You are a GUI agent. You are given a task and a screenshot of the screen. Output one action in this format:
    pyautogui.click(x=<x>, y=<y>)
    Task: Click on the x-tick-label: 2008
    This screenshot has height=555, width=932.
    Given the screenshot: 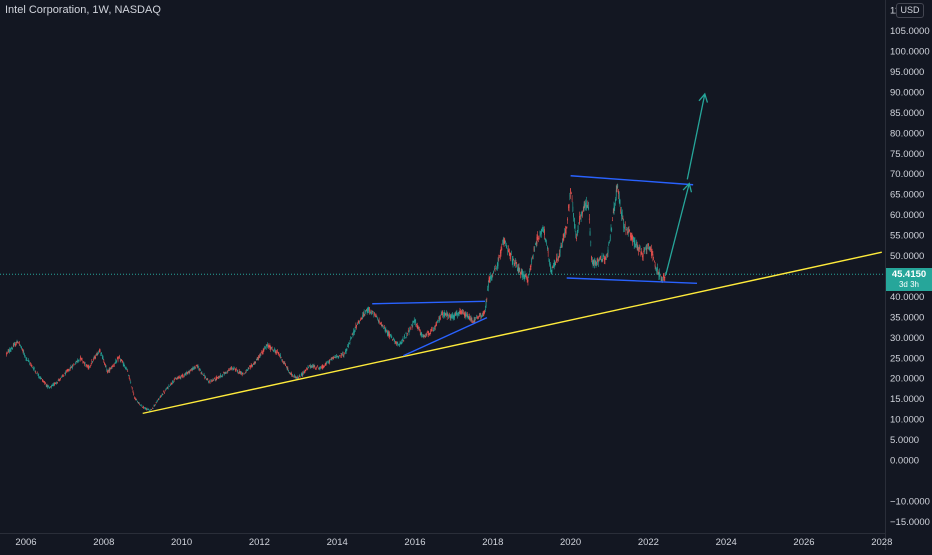 What is the action you would take?
    pyautogui.click(x=103, y=542)
    